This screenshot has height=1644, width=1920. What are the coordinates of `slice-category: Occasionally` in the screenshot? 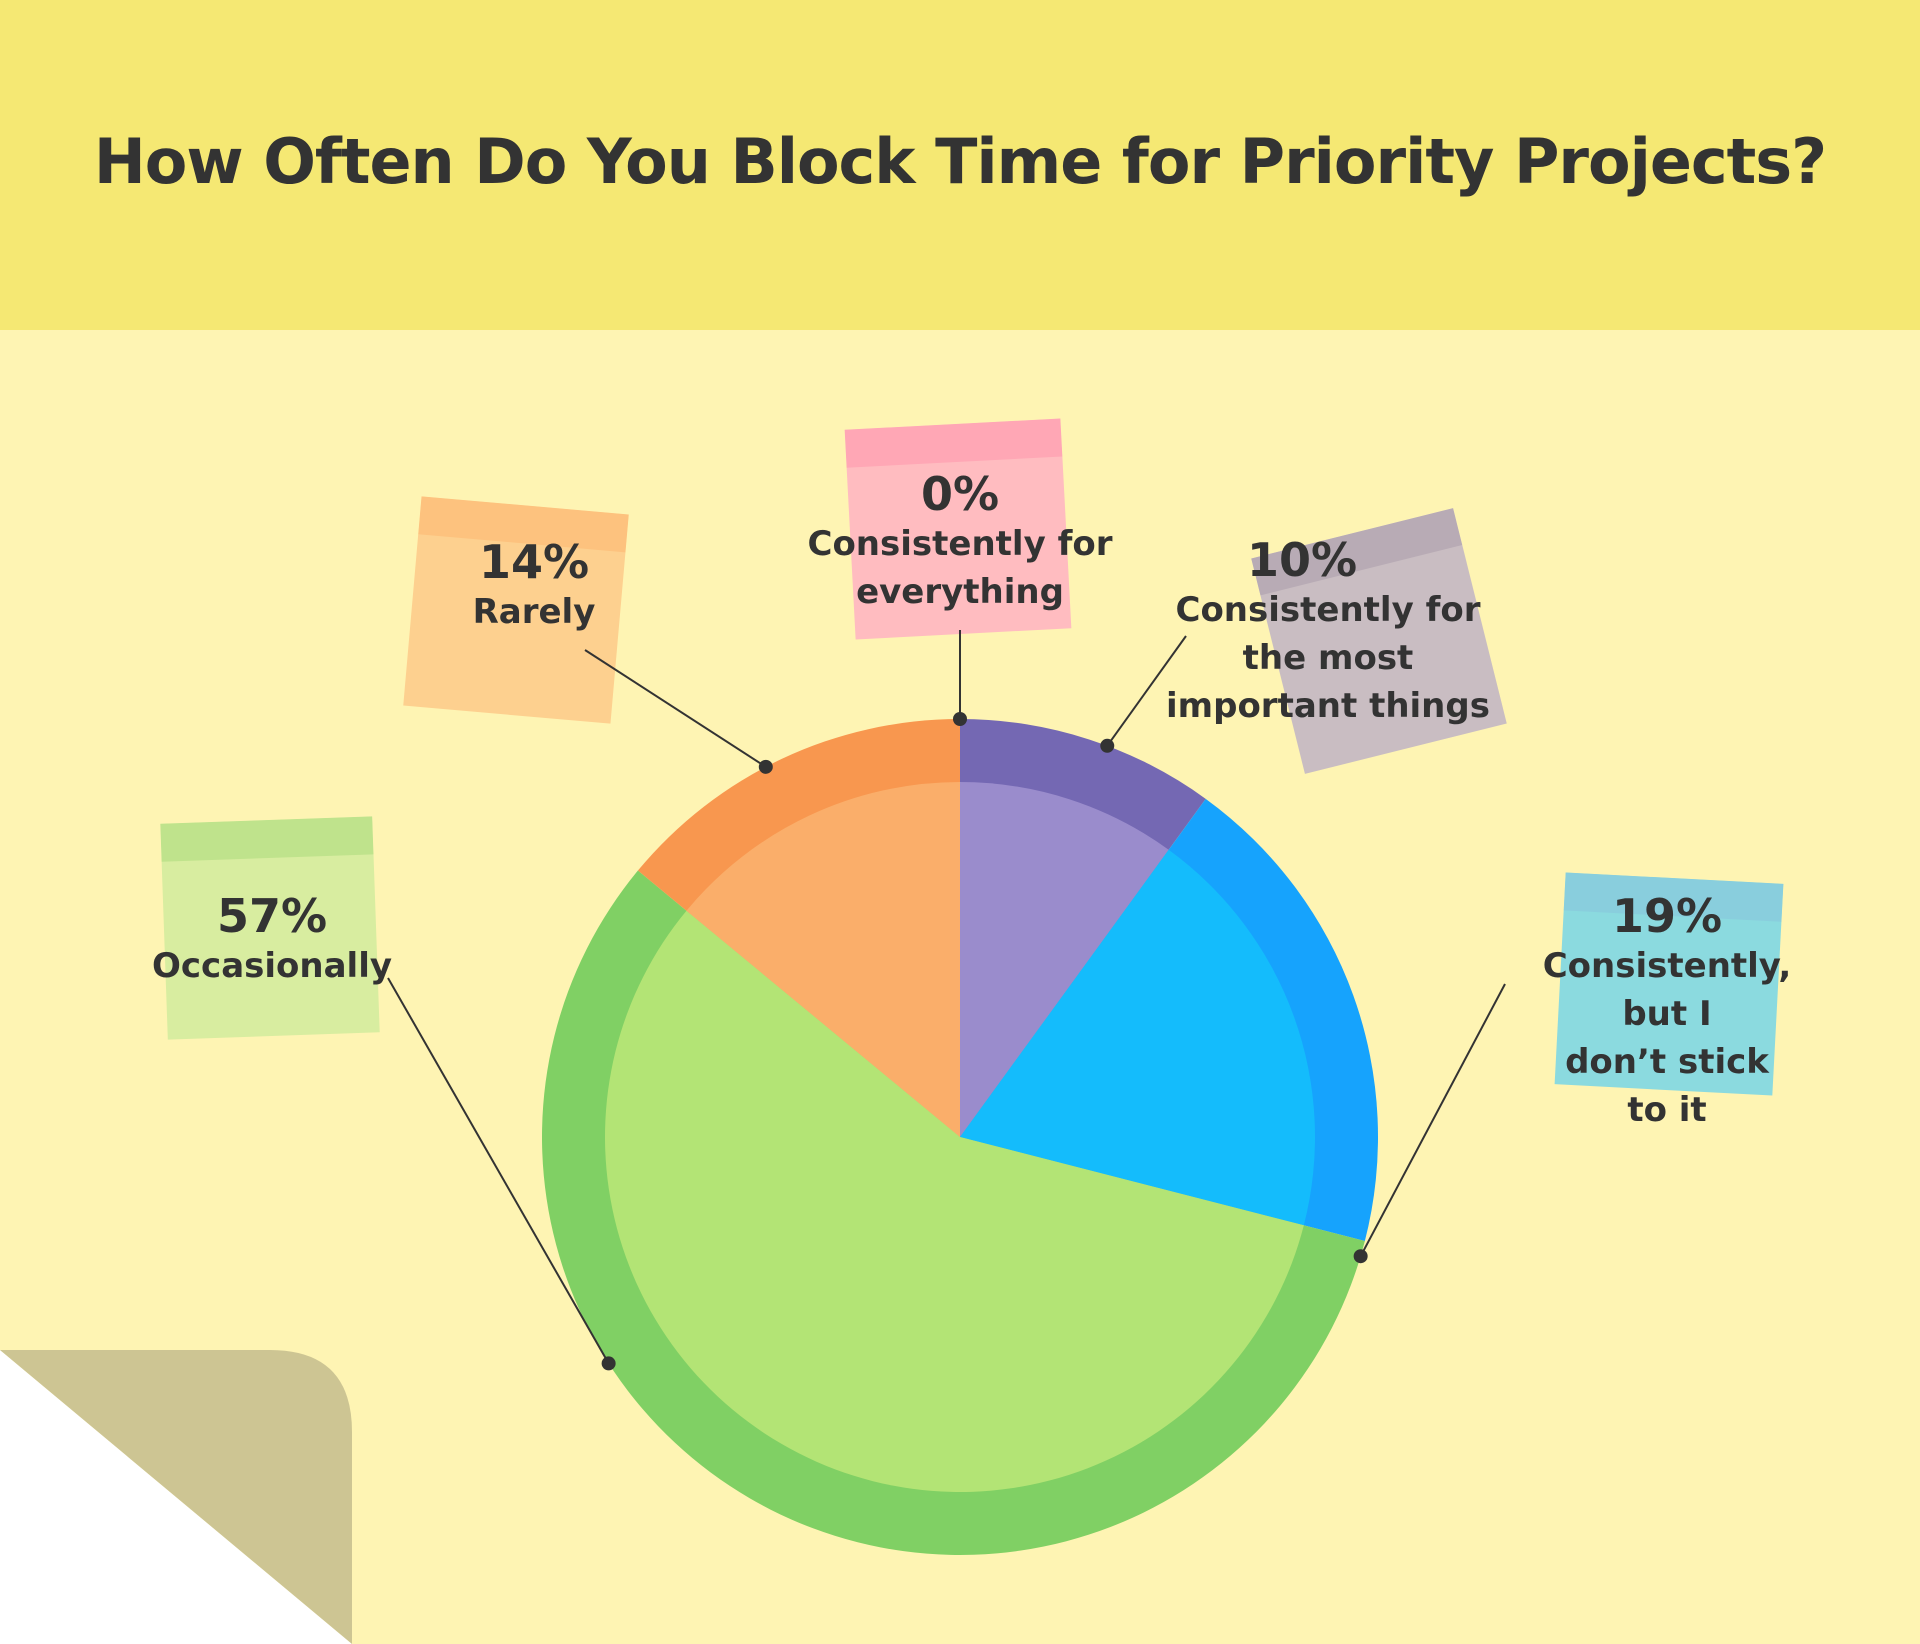 It's located at (272, 966).